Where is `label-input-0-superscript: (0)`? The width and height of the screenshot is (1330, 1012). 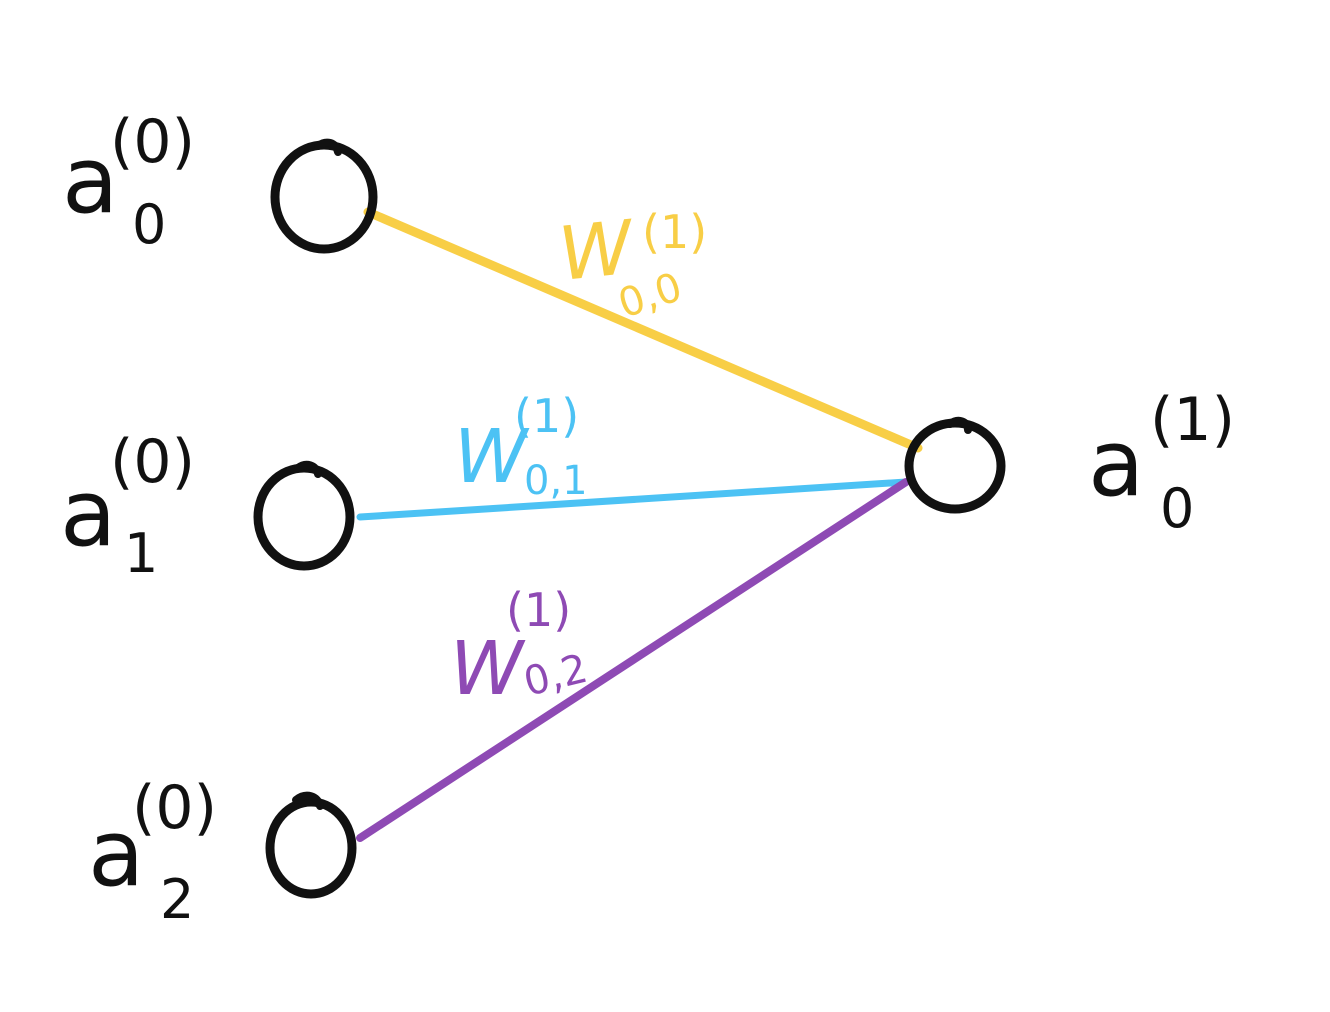
label-input-0-superscript: (0) is located at coordinates (152, 142).